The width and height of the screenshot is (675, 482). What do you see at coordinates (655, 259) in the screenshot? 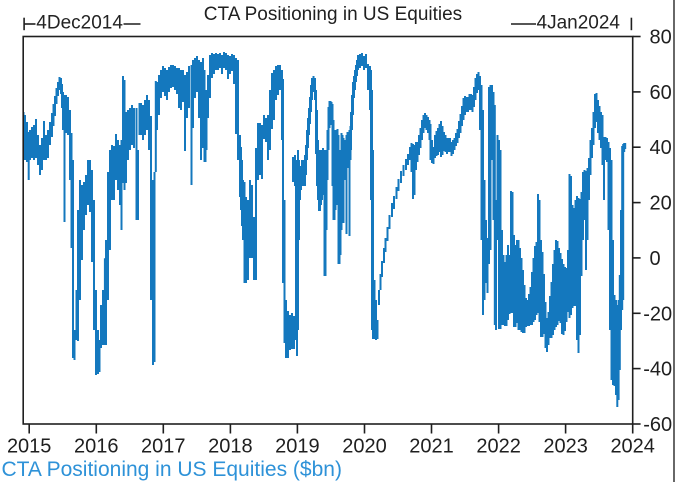
I see `svg-text: 0` at bounding box center [655, 259].